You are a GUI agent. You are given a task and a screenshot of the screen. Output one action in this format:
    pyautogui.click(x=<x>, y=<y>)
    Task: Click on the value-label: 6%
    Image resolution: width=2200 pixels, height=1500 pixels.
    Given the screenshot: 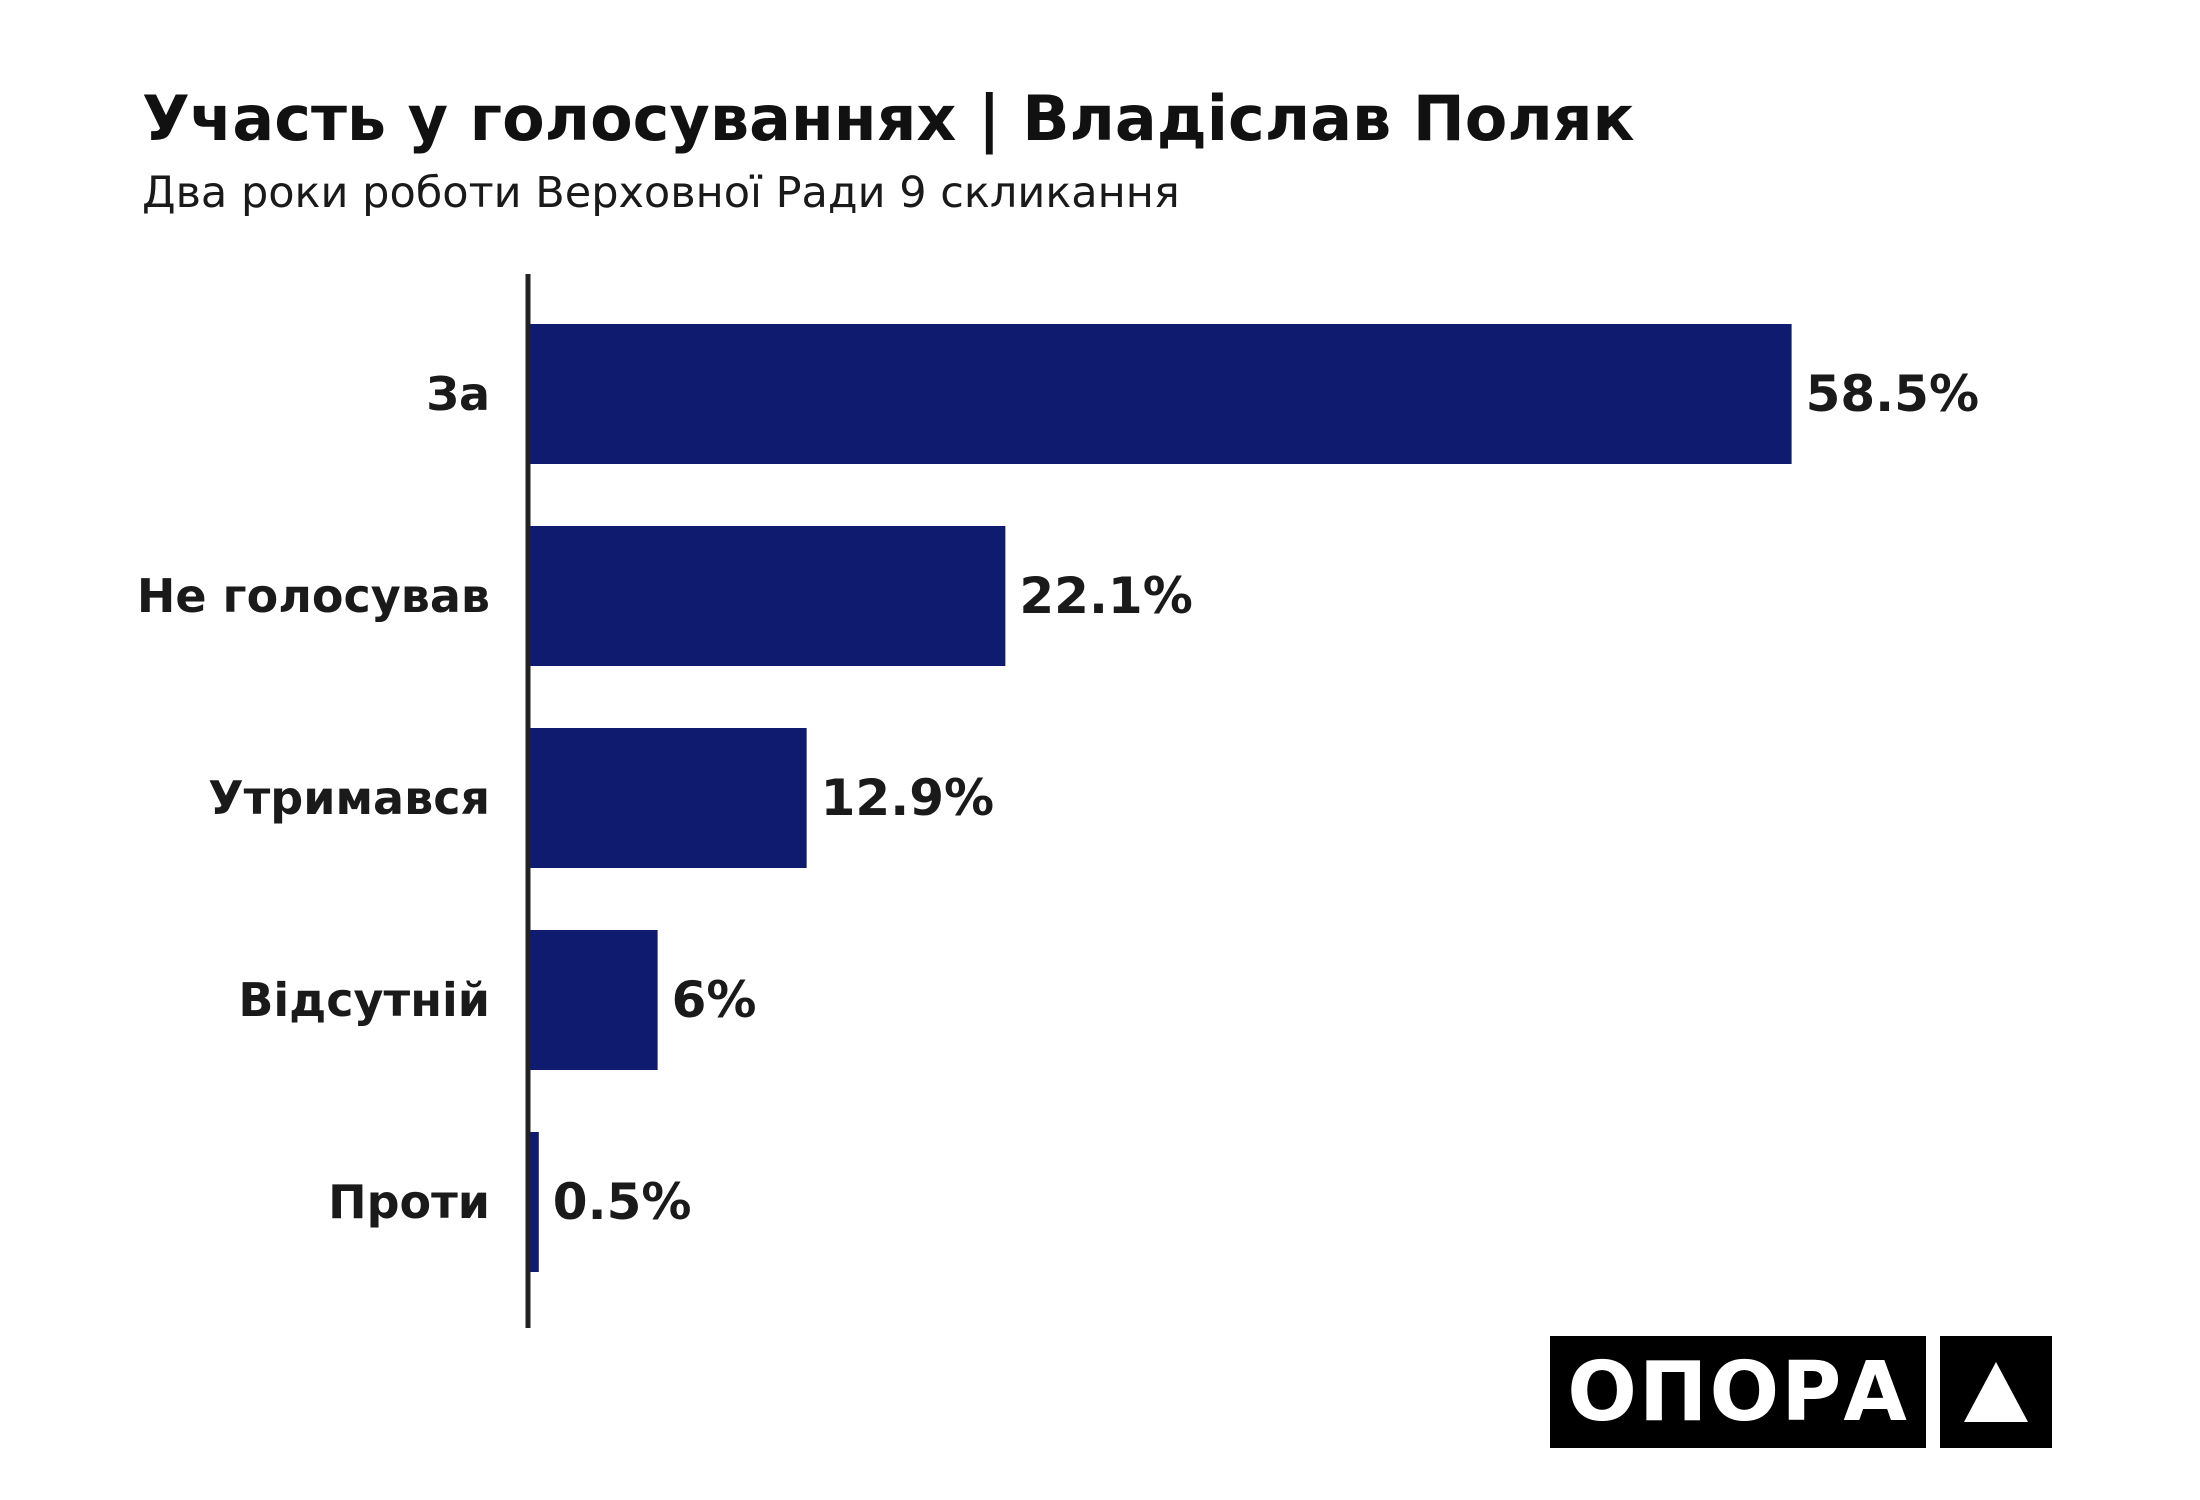 What is the action you would take?
    pyautogui.click(x=714, y=1000)
    